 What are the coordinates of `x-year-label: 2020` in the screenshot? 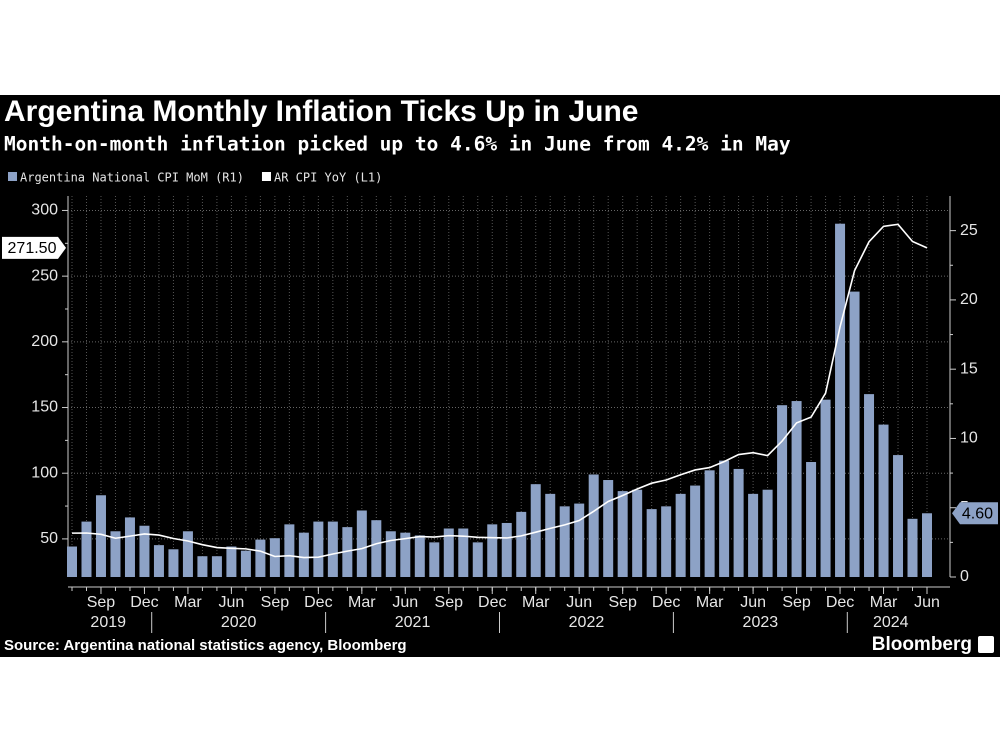 It's located at (239, 622).